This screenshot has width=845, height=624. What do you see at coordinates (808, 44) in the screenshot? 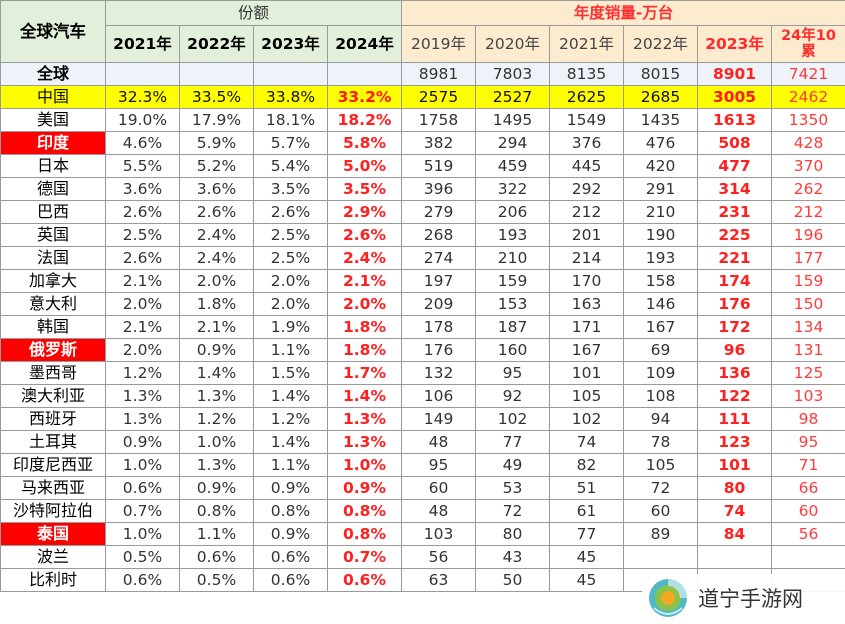
I see `ytd-header: 24年10累` at bounding box center [808, 44].